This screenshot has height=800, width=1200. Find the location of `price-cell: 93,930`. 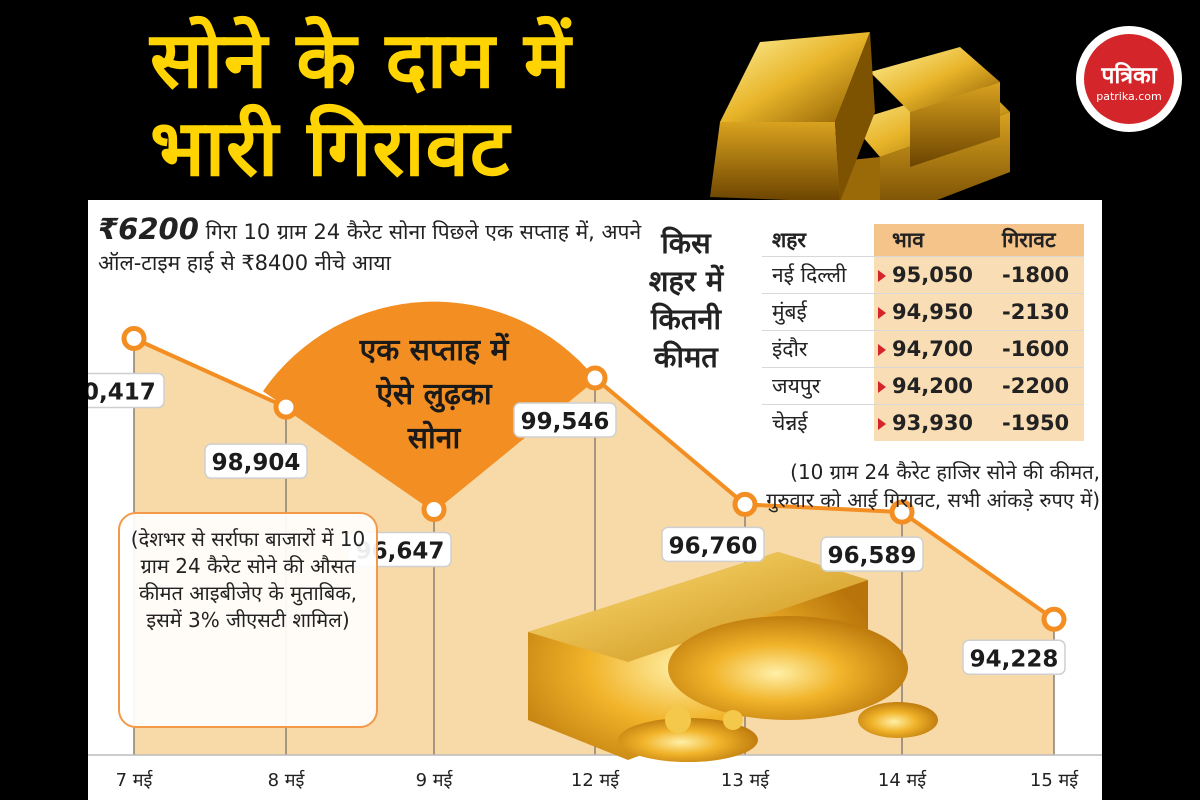

price-cell: 93,930 is located at coordinates (933, 422).